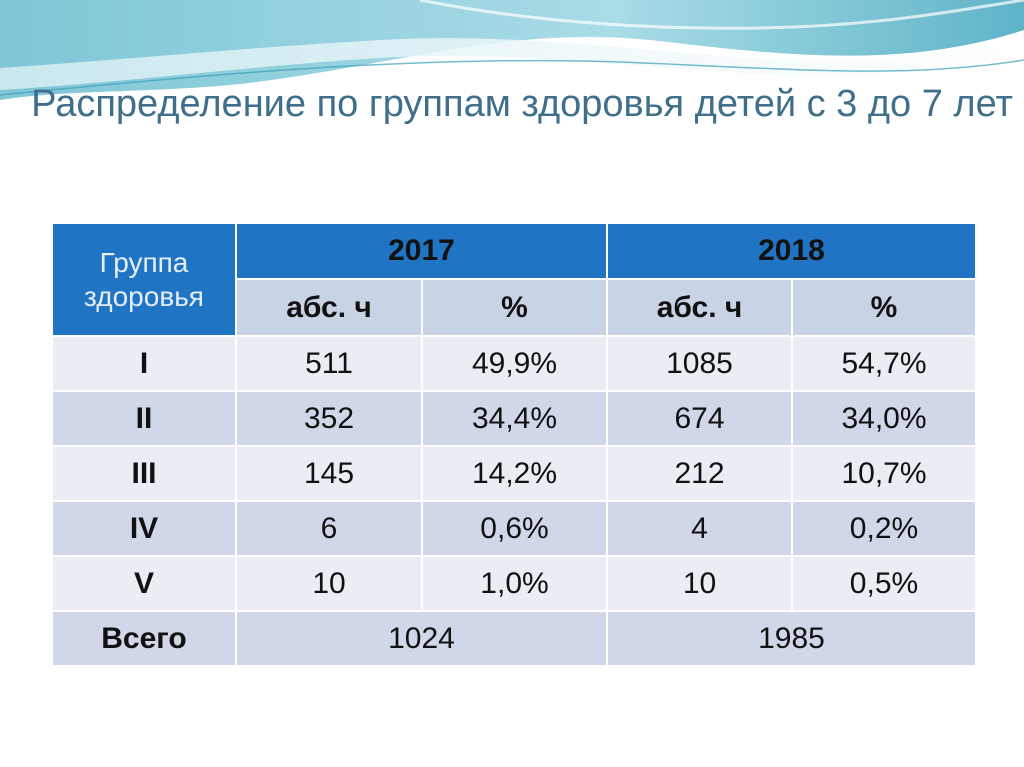 The height and width of the screenshot is (767, 1024). What do you see at coordinates (699, 418) in the screenshot?
I see `cell-abs-2018: 674` at bounding box center [699, 418].